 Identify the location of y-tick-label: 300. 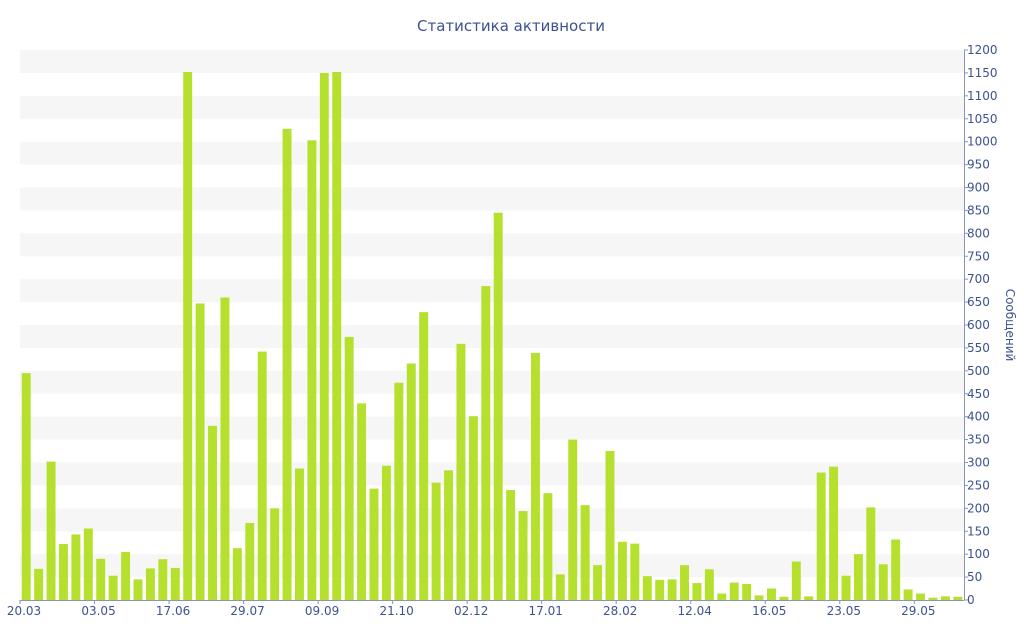
(978, 463).